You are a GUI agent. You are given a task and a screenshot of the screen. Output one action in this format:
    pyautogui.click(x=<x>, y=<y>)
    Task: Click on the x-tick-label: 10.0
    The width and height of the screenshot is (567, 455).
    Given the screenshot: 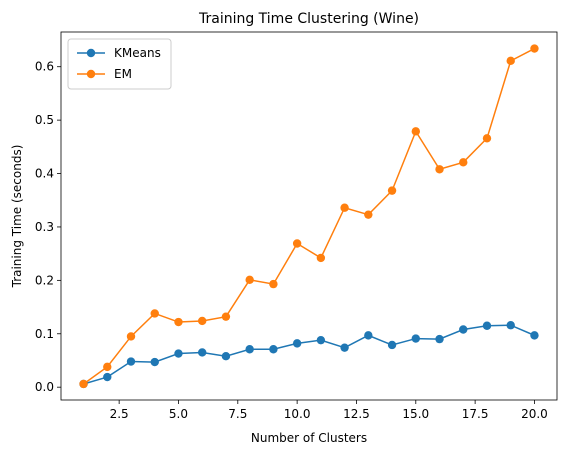 What is the action you would take?
    pyautogui.click(x=297, y=414)
    